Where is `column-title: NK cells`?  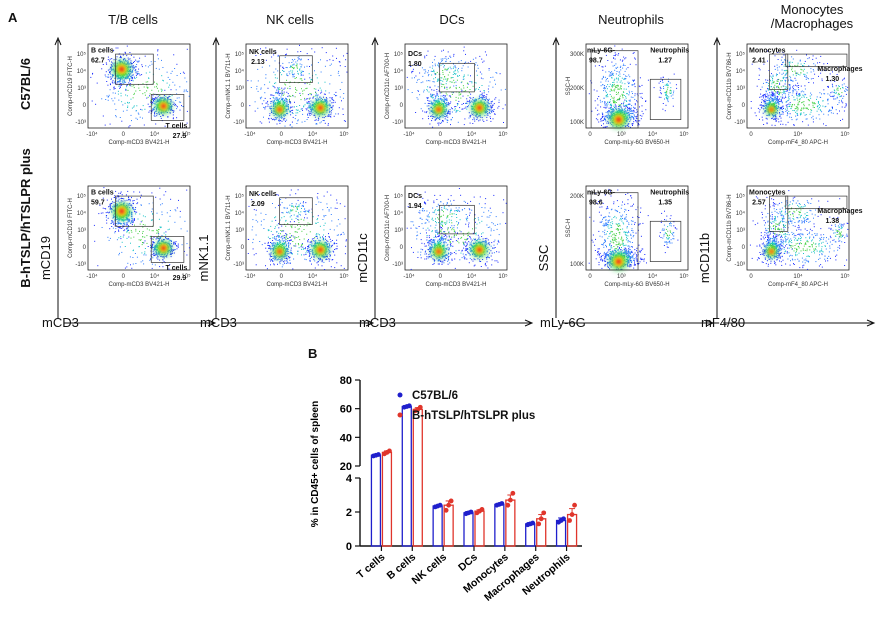
column-title: NK cells is located at coordinates (290, 19).